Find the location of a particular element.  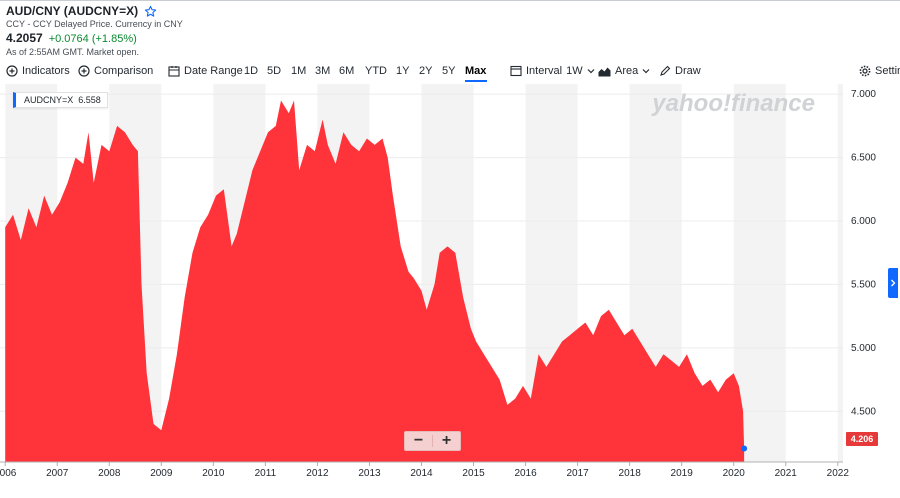

x-tick-label: 2014 is located at coordinates (421, 473).